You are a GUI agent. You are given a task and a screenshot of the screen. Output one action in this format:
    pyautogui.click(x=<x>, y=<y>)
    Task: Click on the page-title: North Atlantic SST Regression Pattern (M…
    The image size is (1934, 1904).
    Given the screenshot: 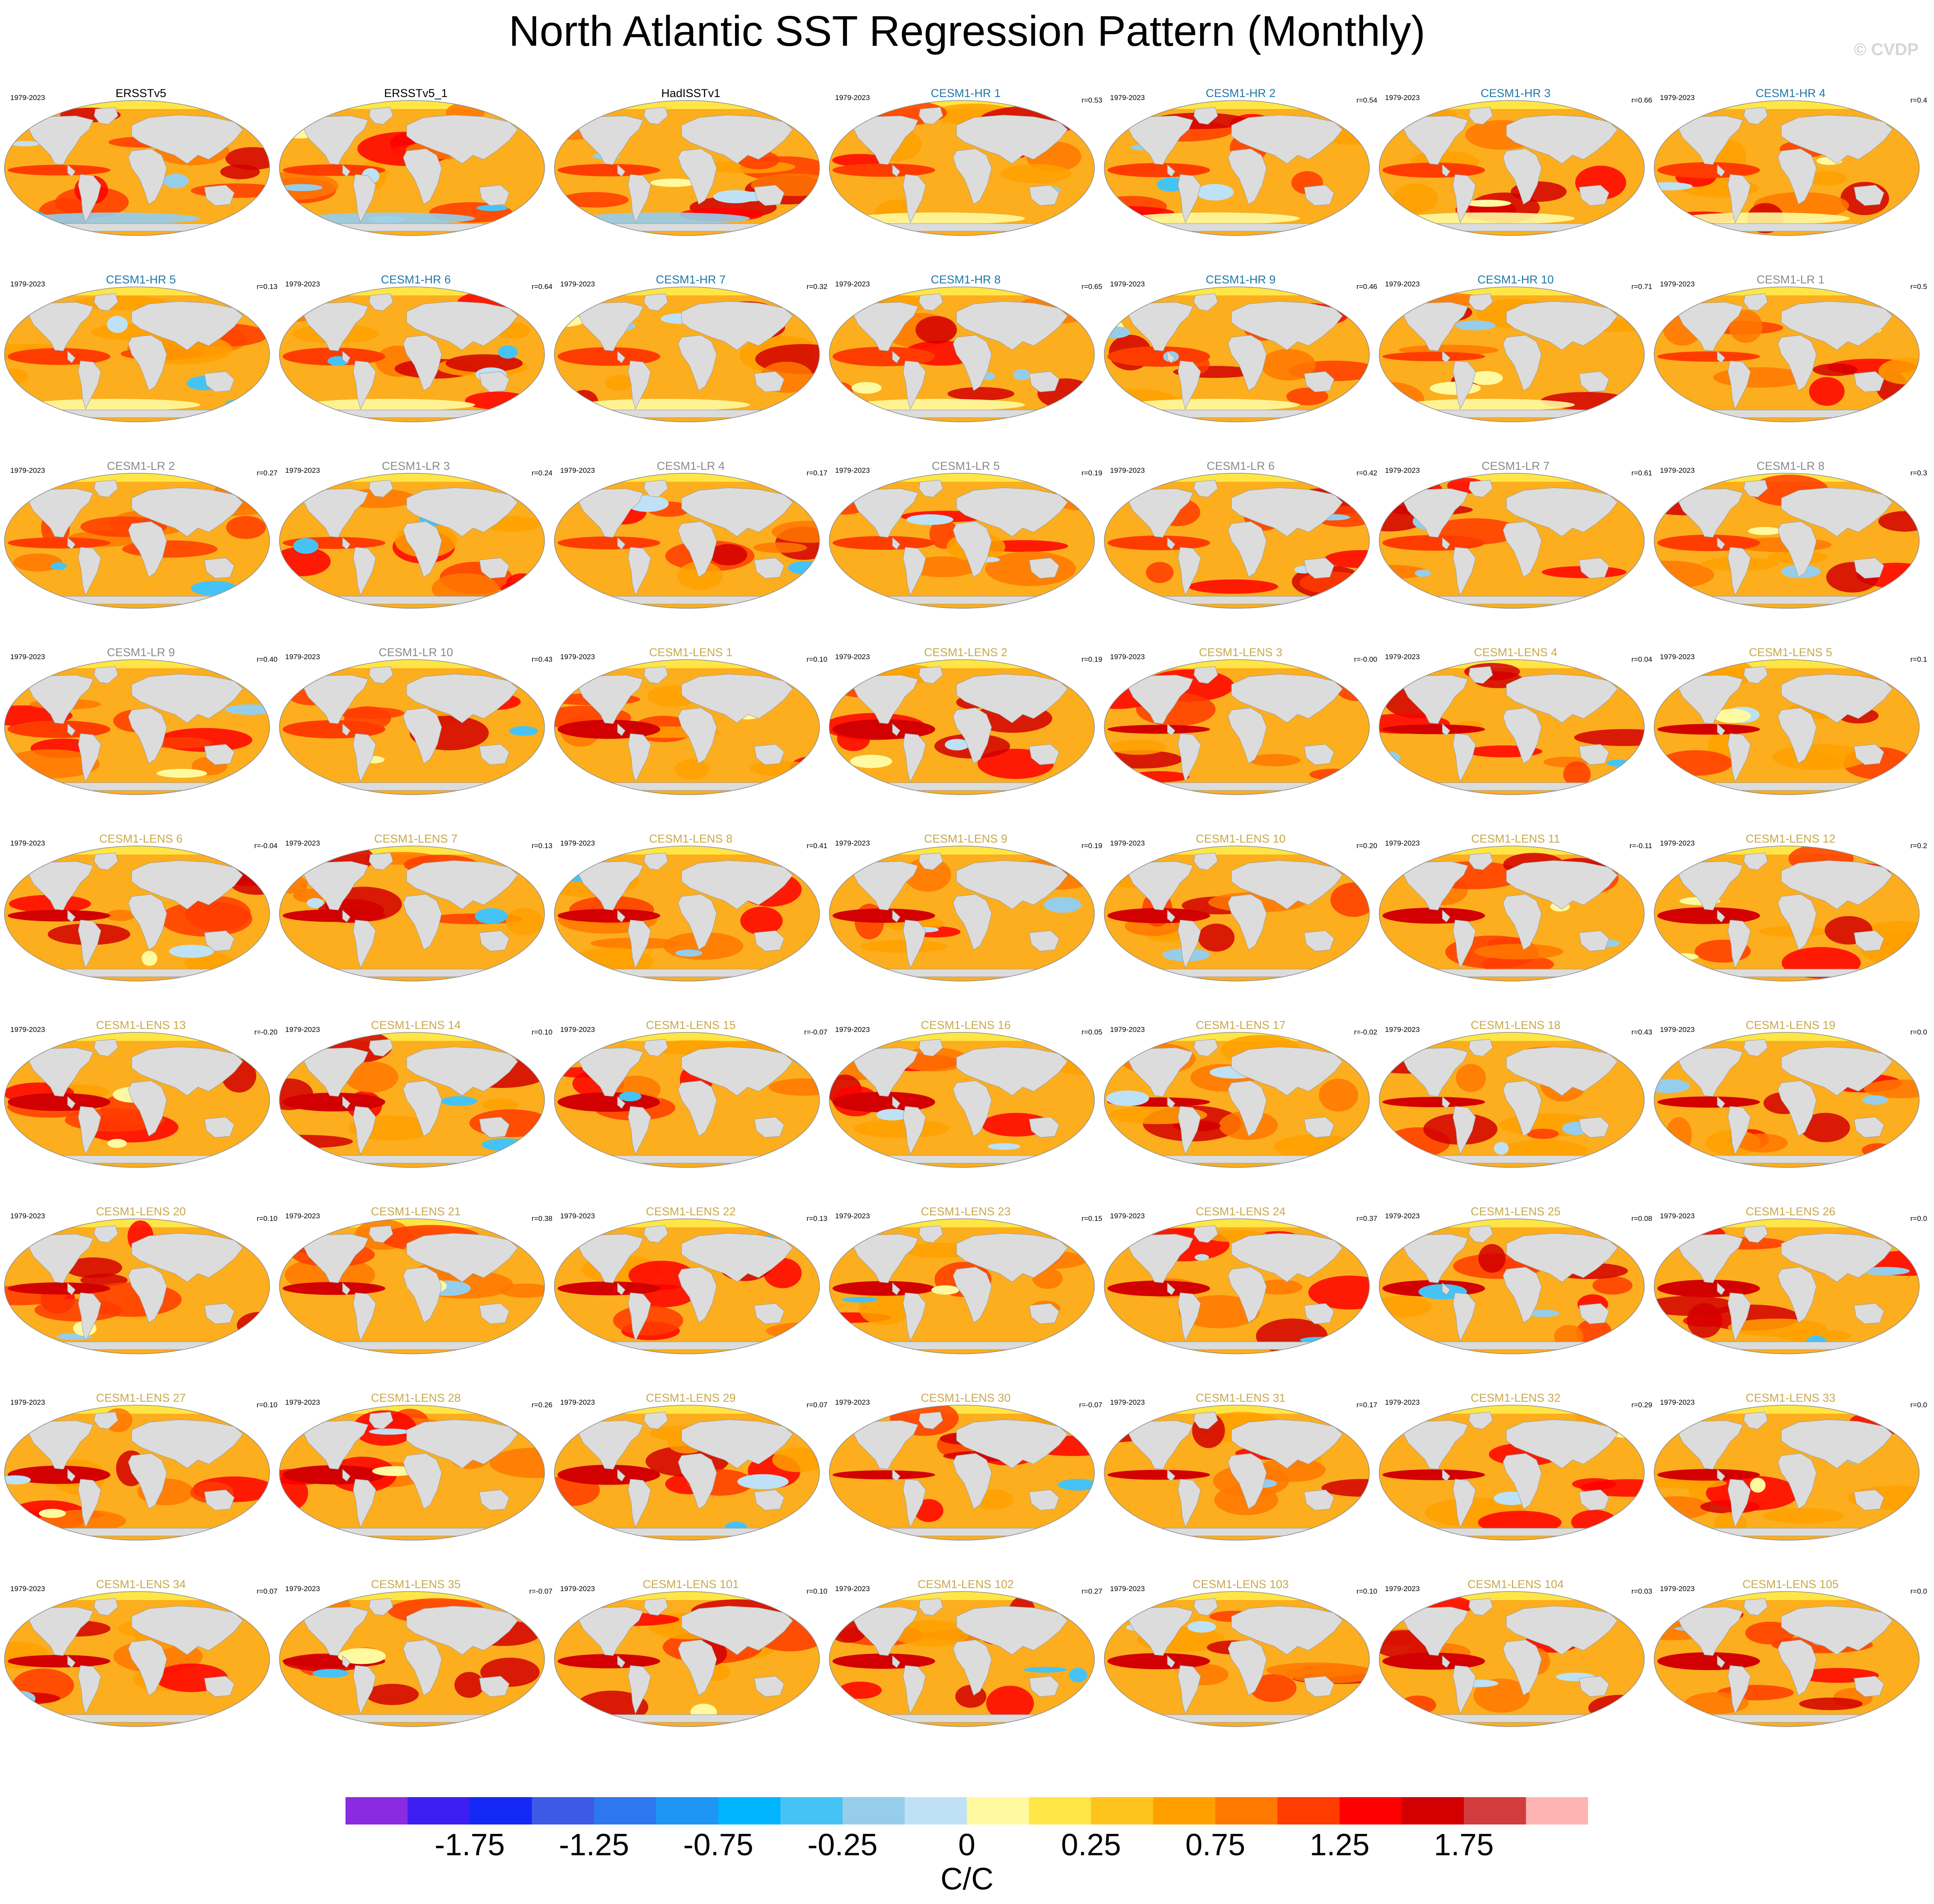 What is the action you would take?
    pyautogui.click(x=967, y=31)
    